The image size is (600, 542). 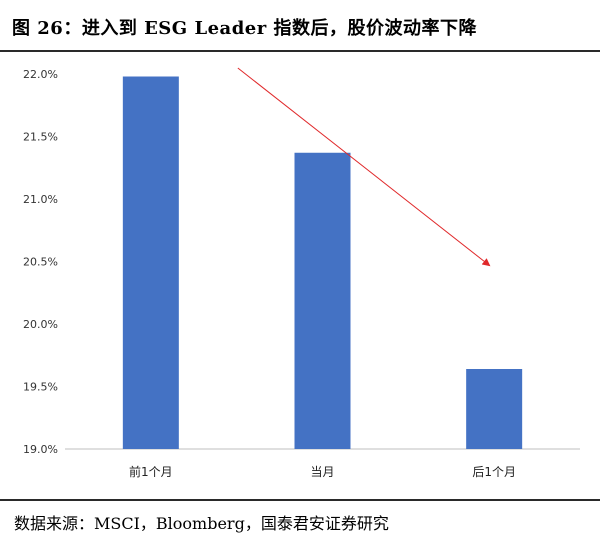 I want to click on x-category-label: 当月, so click(x=322, y=472).